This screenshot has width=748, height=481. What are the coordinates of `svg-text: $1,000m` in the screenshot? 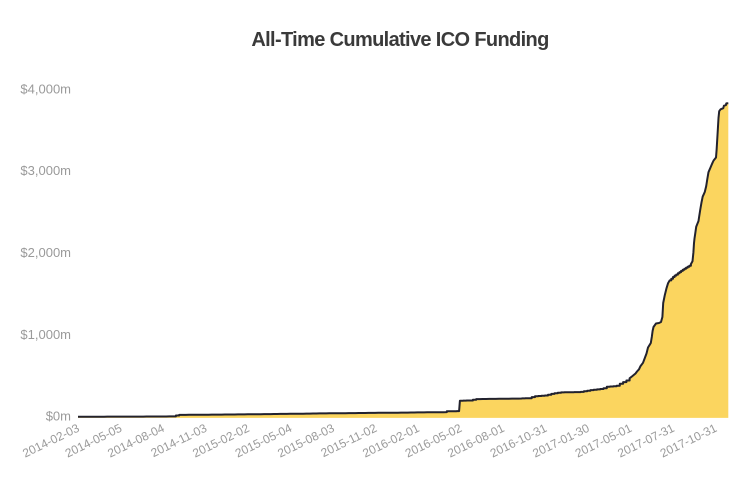 It's located at (45, 334).